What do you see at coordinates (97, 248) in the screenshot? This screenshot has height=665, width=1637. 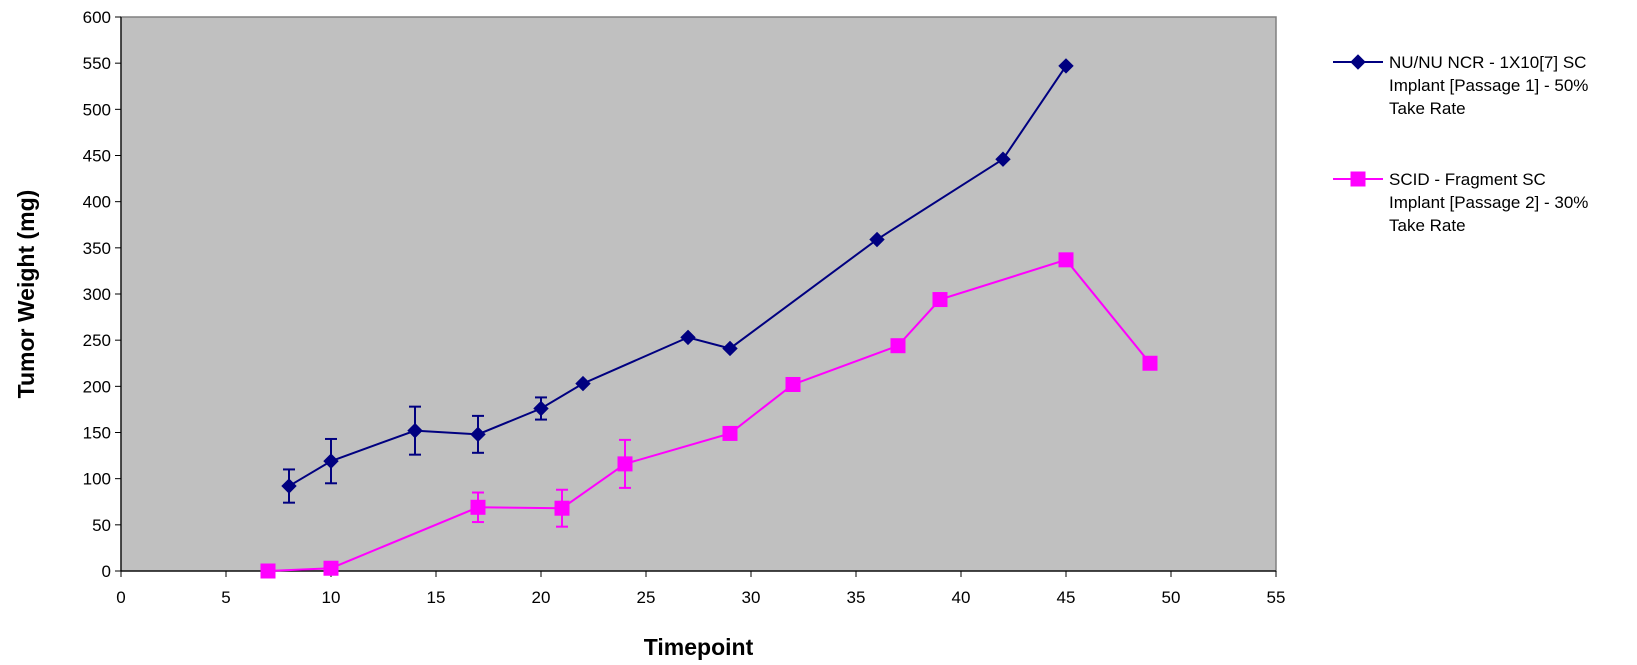 I see `y-tick-label: 350` at bounding box center [97, 248].